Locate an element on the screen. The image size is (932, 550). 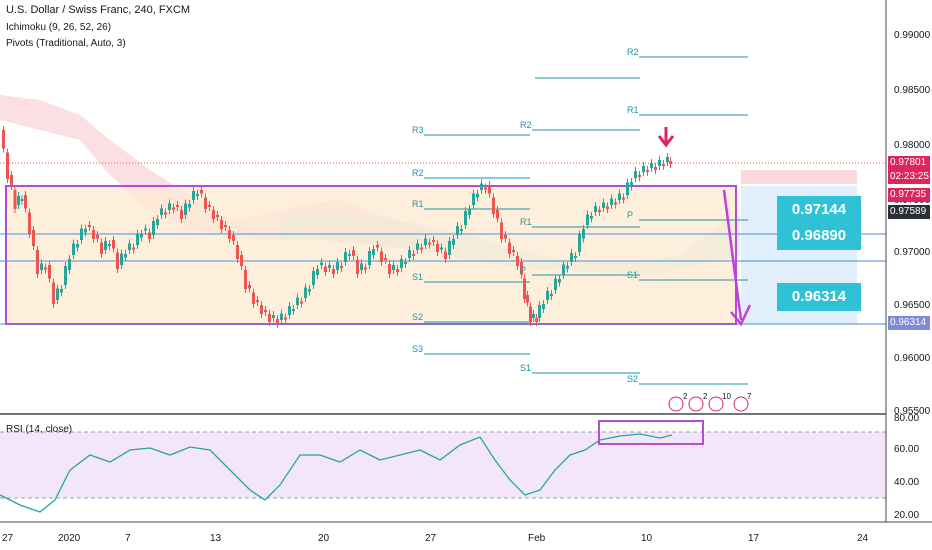
us-flag-event-icon is located at coordinates (741, 404).